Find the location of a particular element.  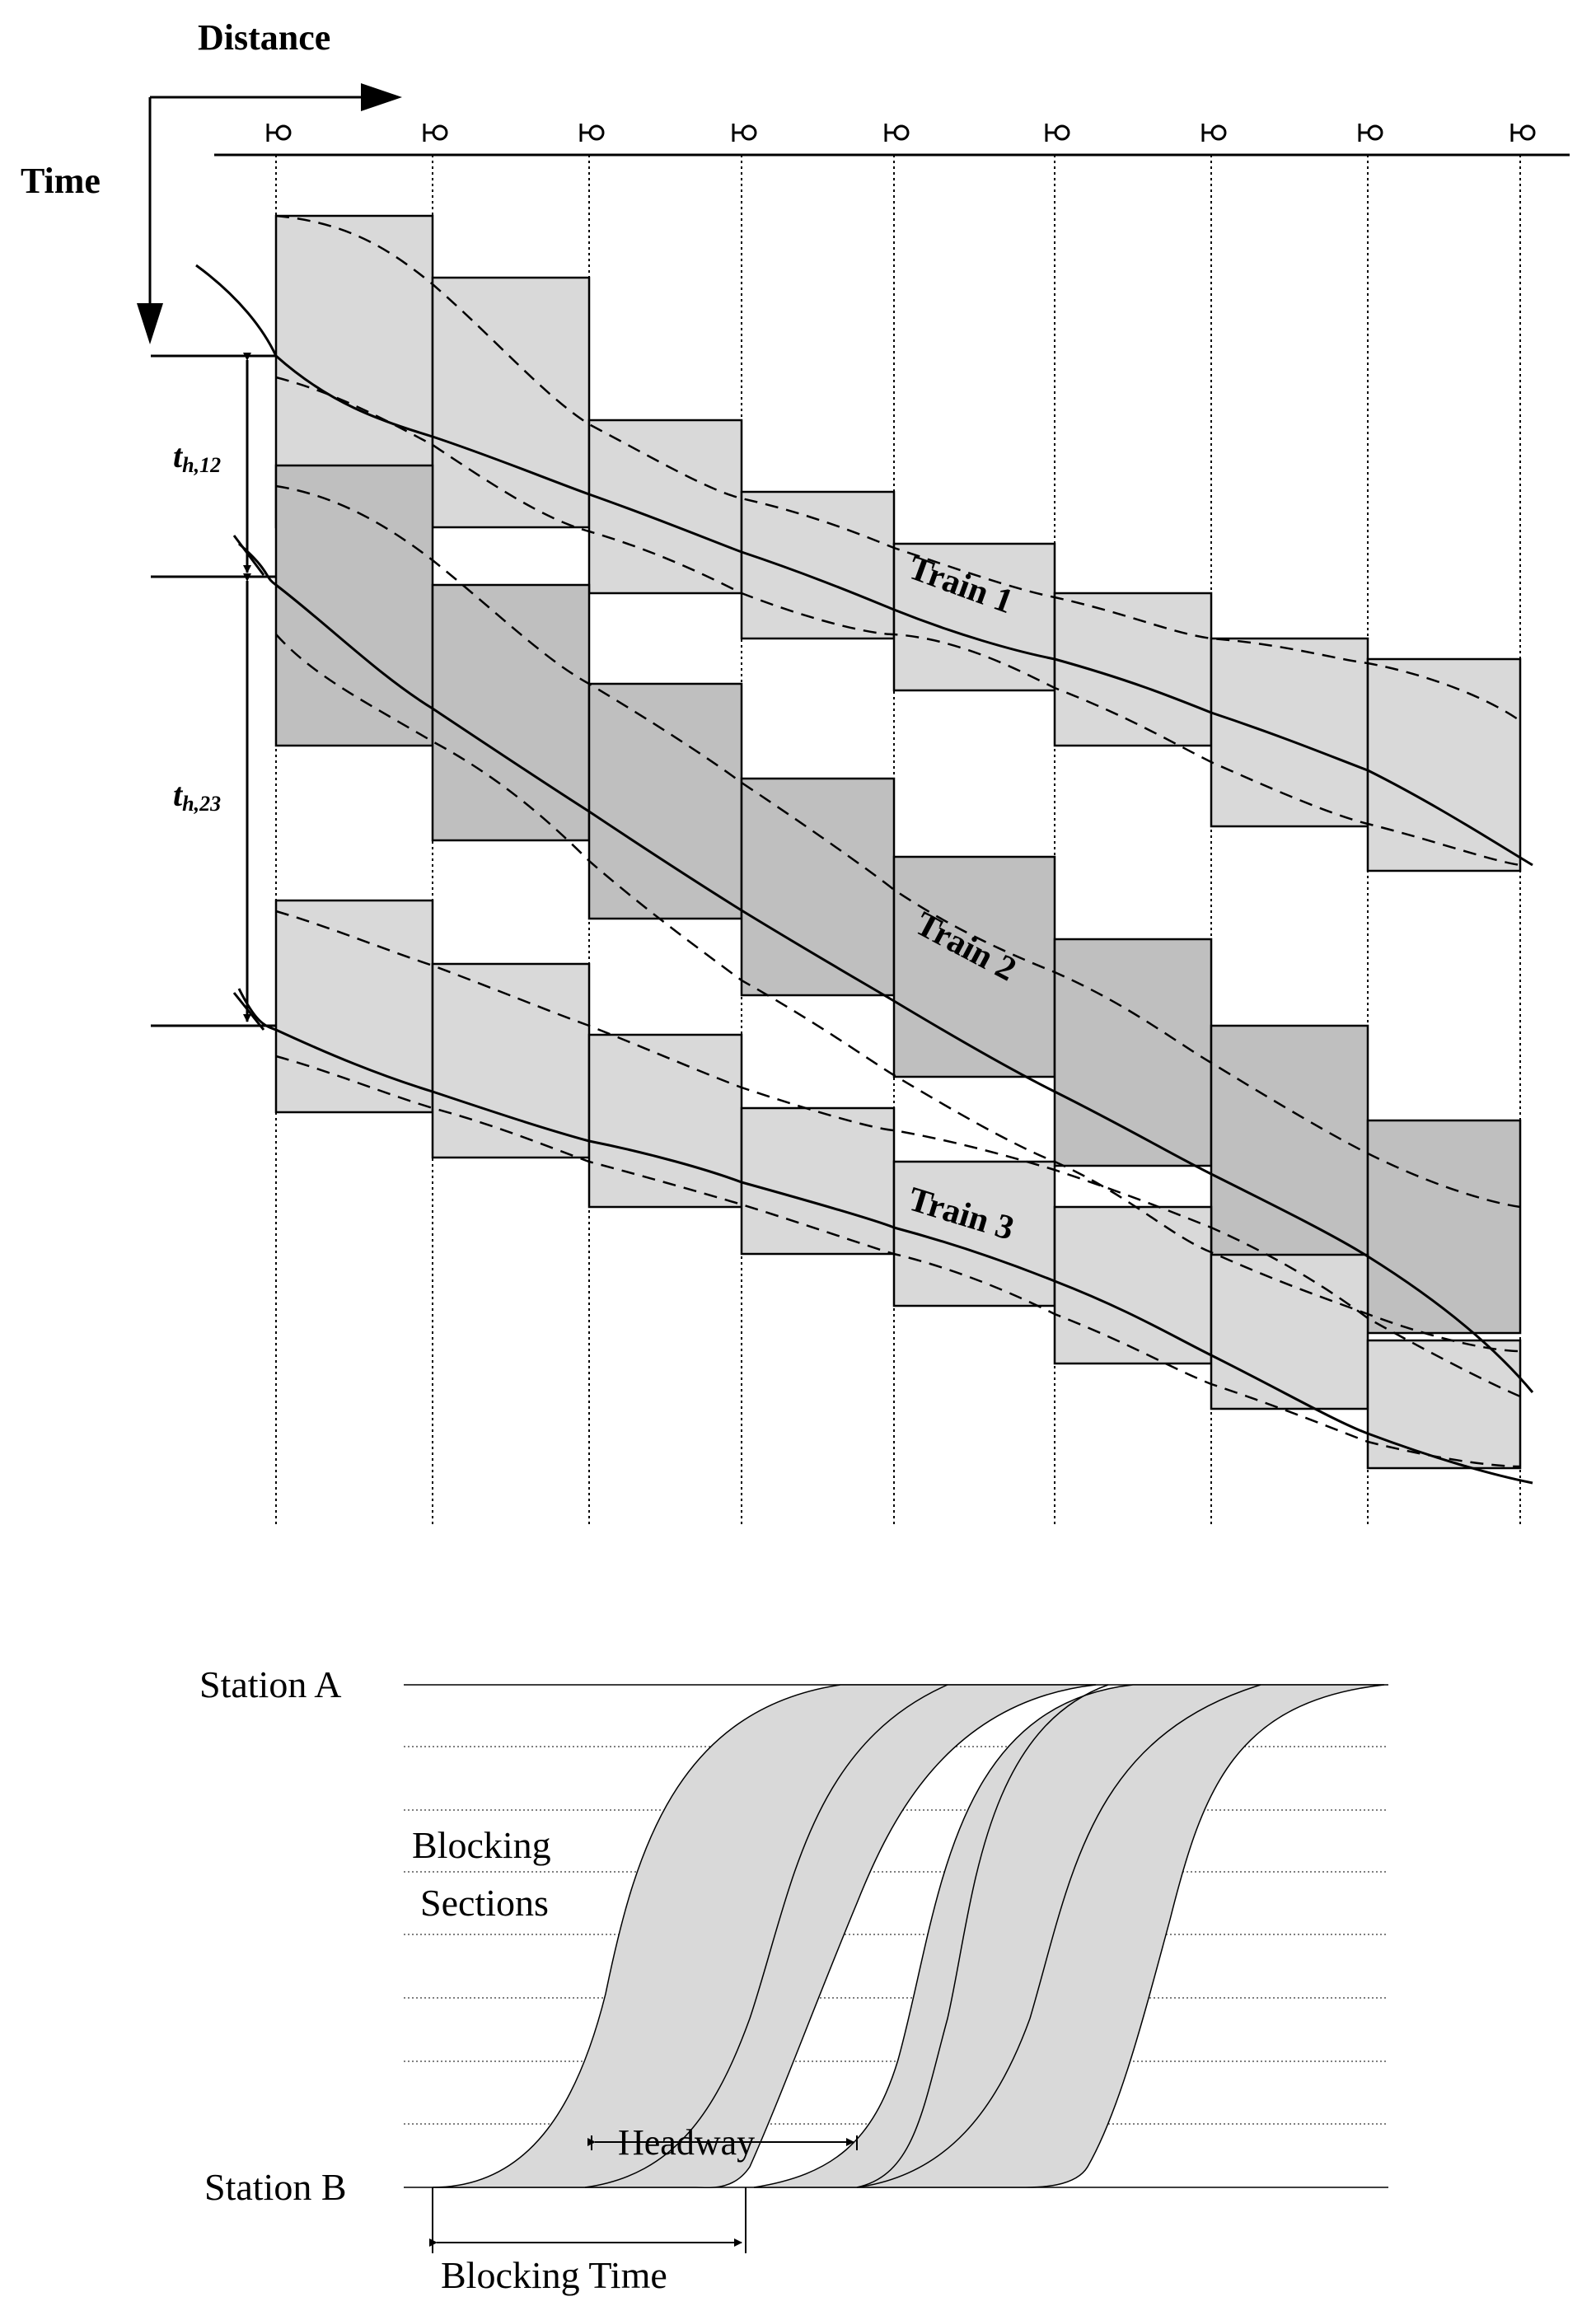

time-label: Time is located at coordinates (61, 181).